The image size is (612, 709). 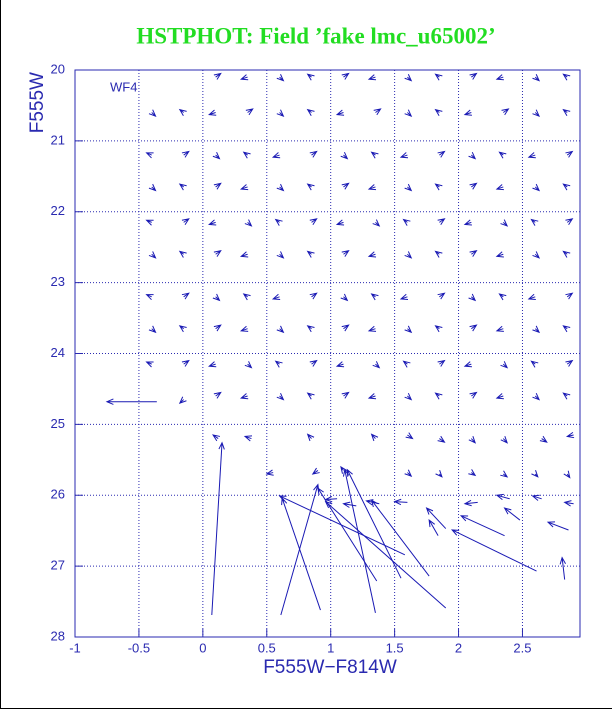 What do you see at coordinates (139, 647) in the screenshot?
I see `x-tick-label: -0.5` at bounding box center [139, 647].